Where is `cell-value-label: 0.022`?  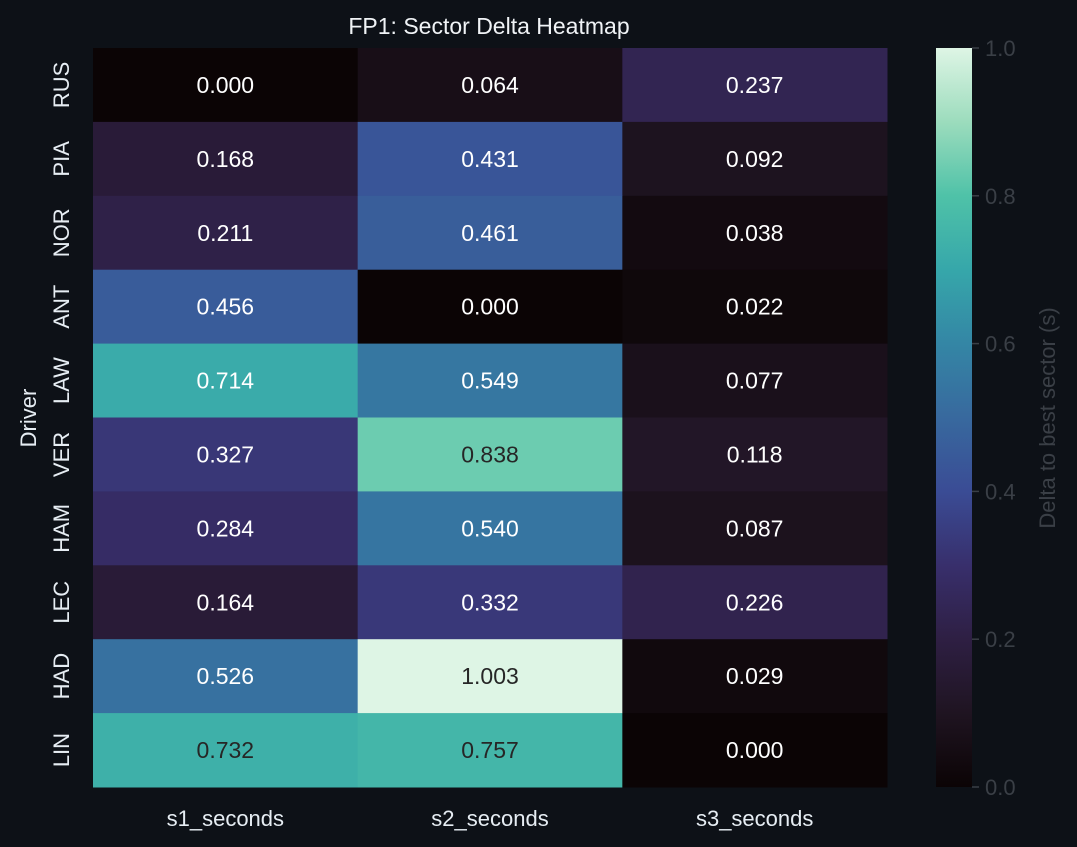
cell-value-label: 0.022 is located at coordinates (755, 307).